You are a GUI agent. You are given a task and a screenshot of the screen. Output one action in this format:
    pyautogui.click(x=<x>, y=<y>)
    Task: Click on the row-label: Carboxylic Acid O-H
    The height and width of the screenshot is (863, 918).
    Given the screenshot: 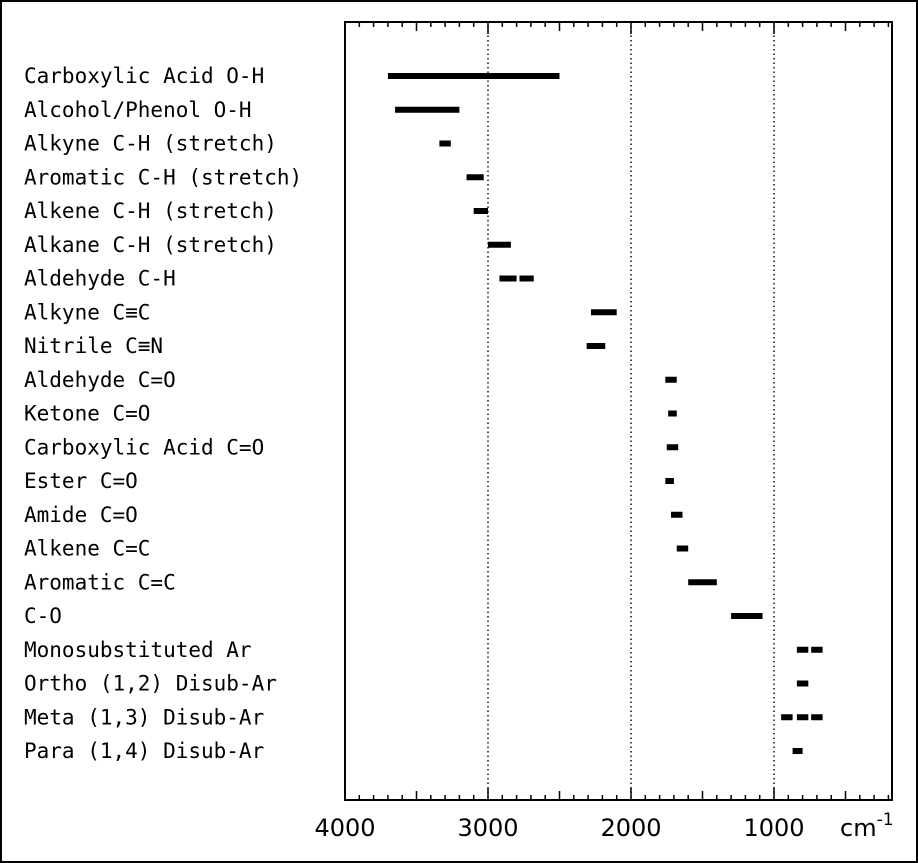 What is the action you would take?
    pyautogui.click(x=144, y=76)
    